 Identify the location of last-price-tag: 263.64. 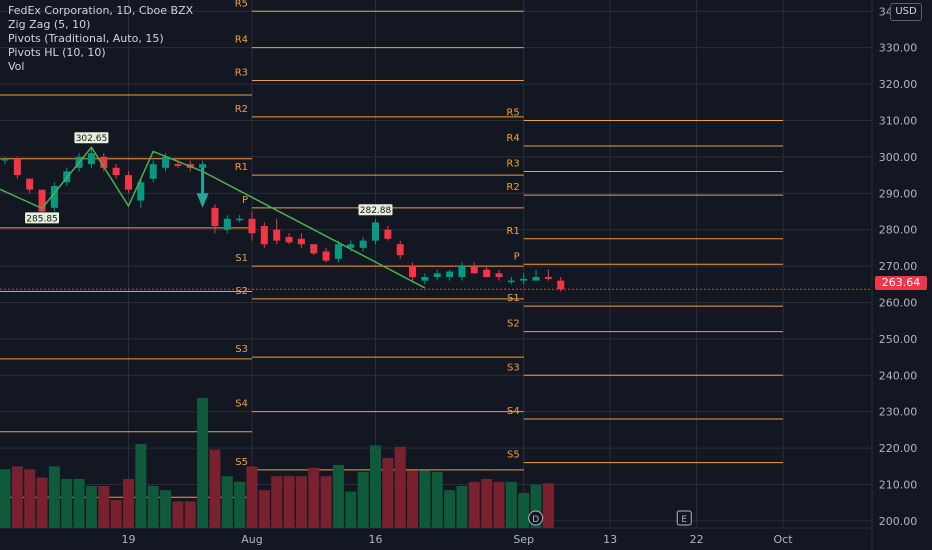
(901, 283).